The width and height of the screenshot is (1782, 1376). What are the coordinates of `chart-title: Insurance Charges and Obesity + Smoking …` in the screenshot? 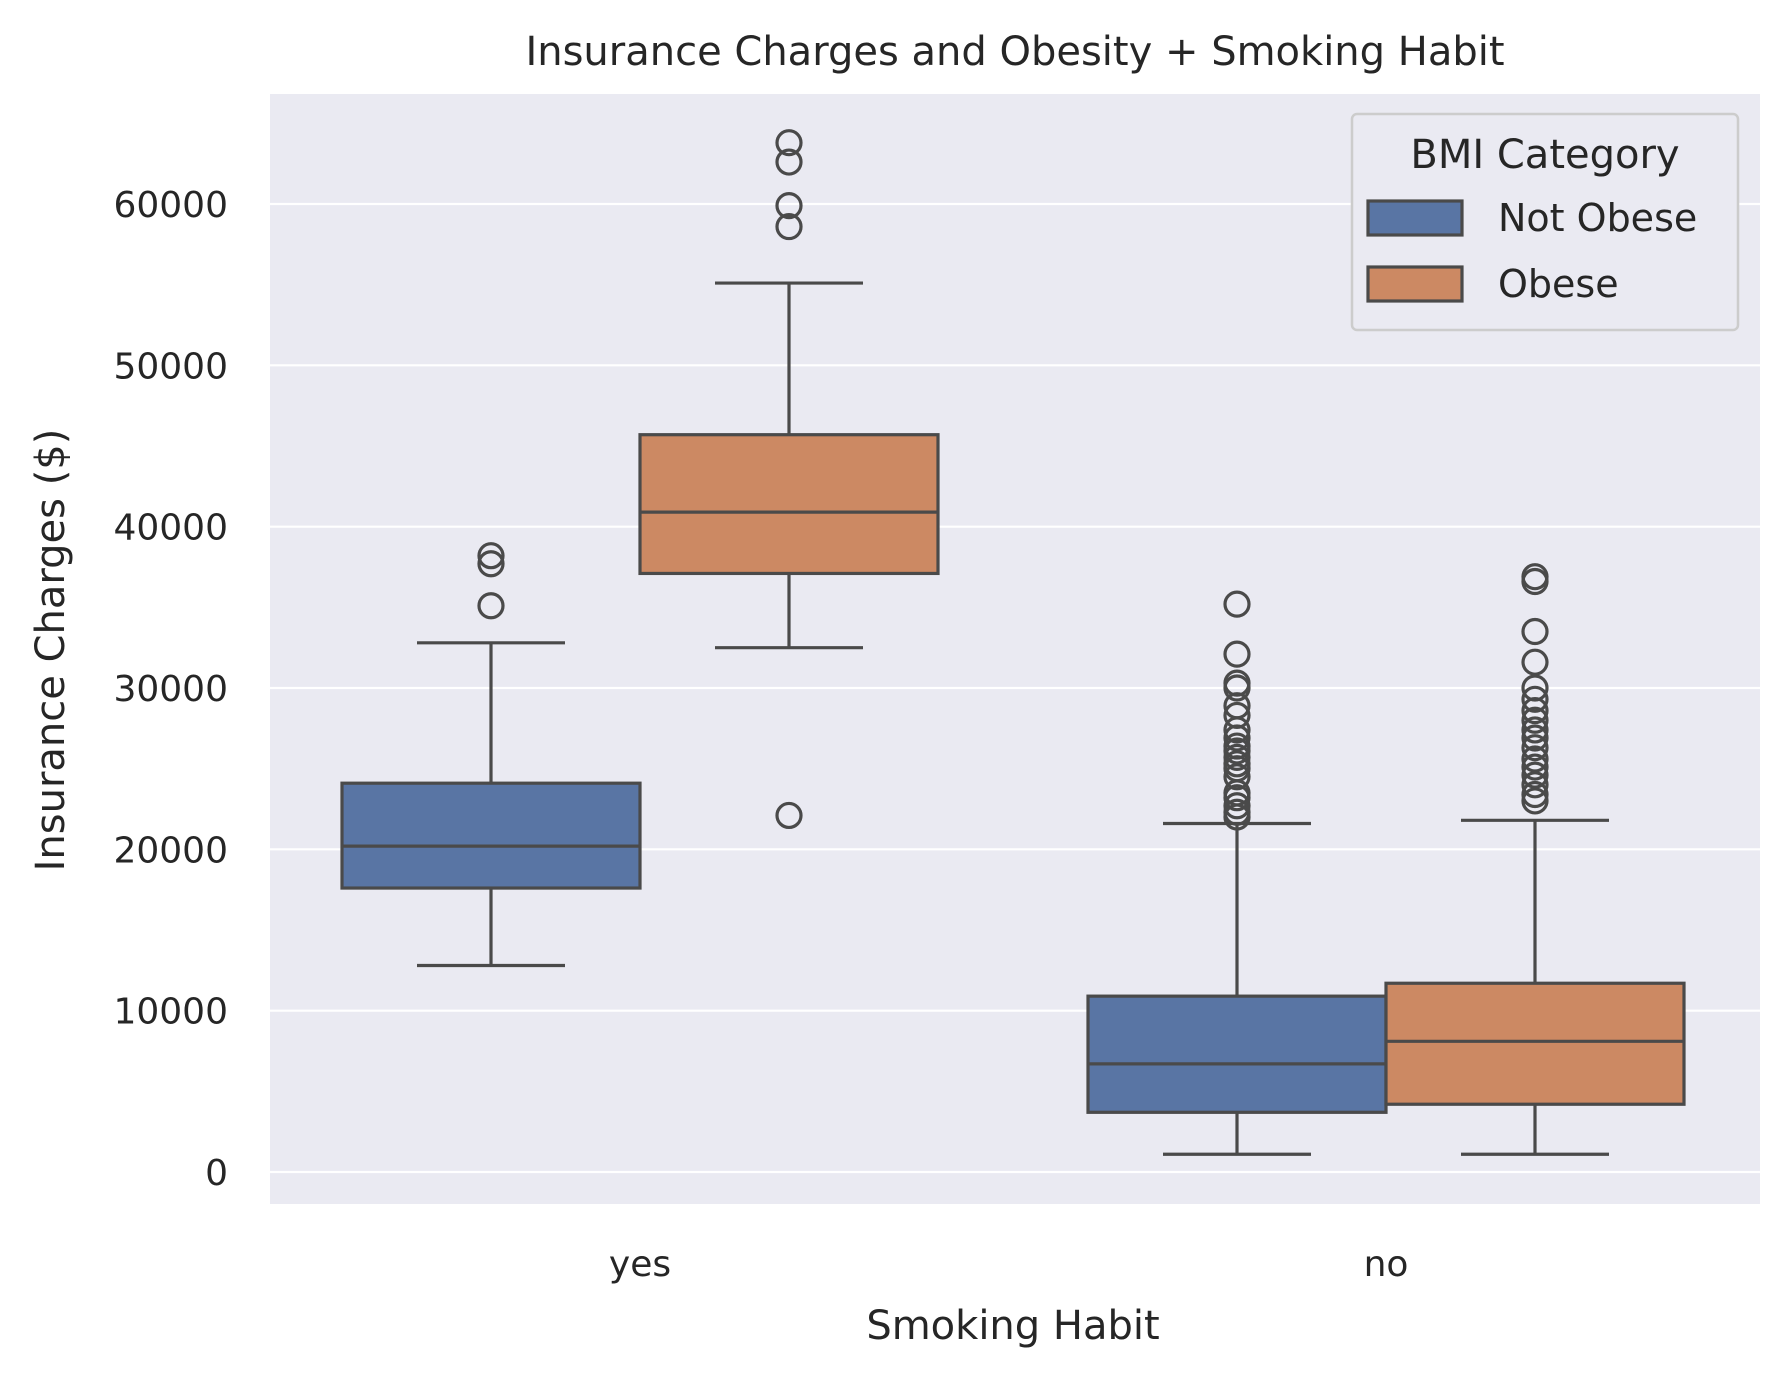 It's located at (1014, 52).